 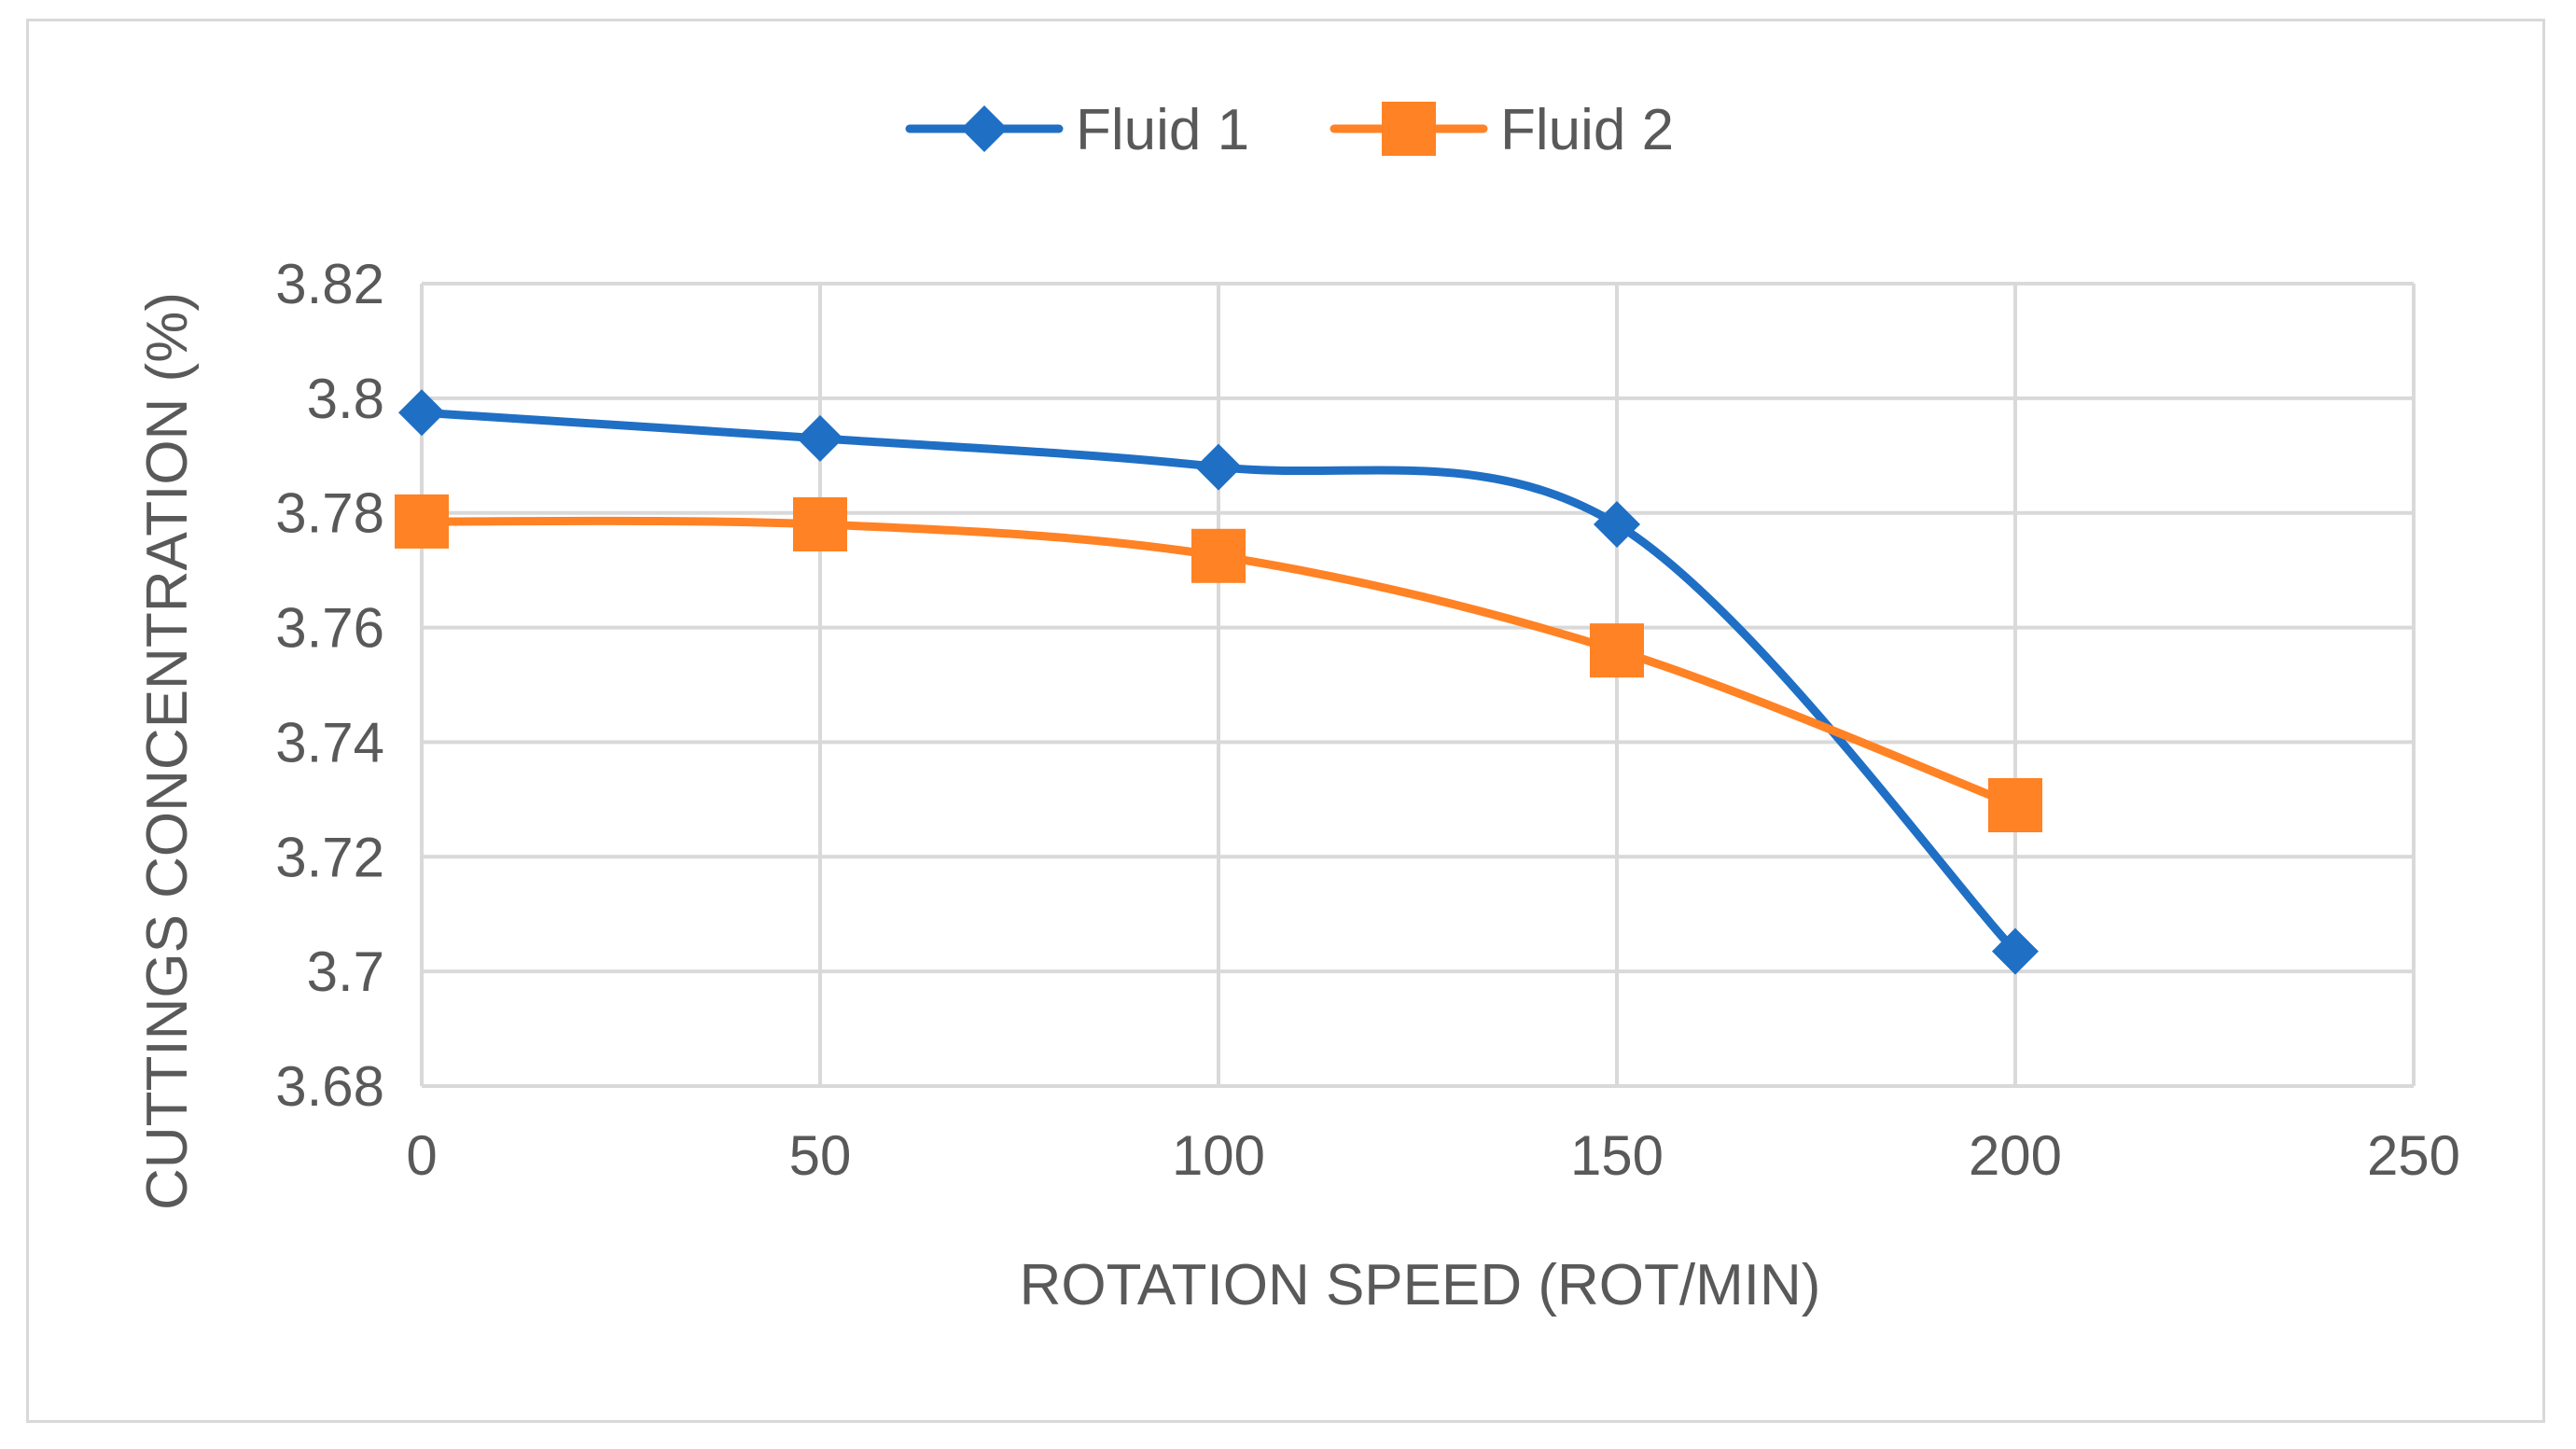 I want to click on x-tick-label: 250, so click(x=2413, y=1155).